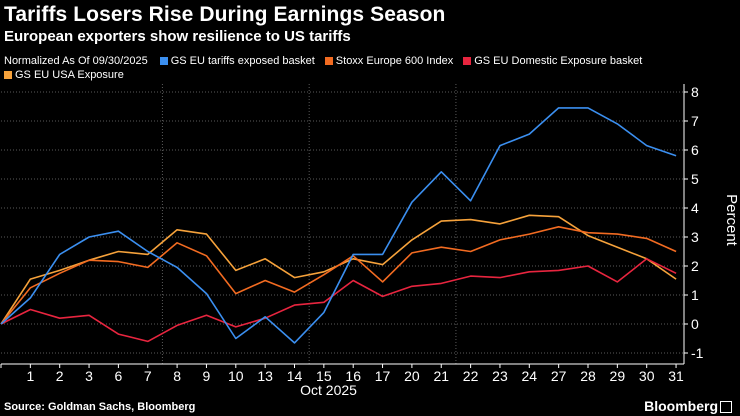 The image size is (740, 416). What do you see at coordinates (328, 390) in the screenshot?
I see `x-axis-title: Oct 2025` at bounding box center [328, 390].